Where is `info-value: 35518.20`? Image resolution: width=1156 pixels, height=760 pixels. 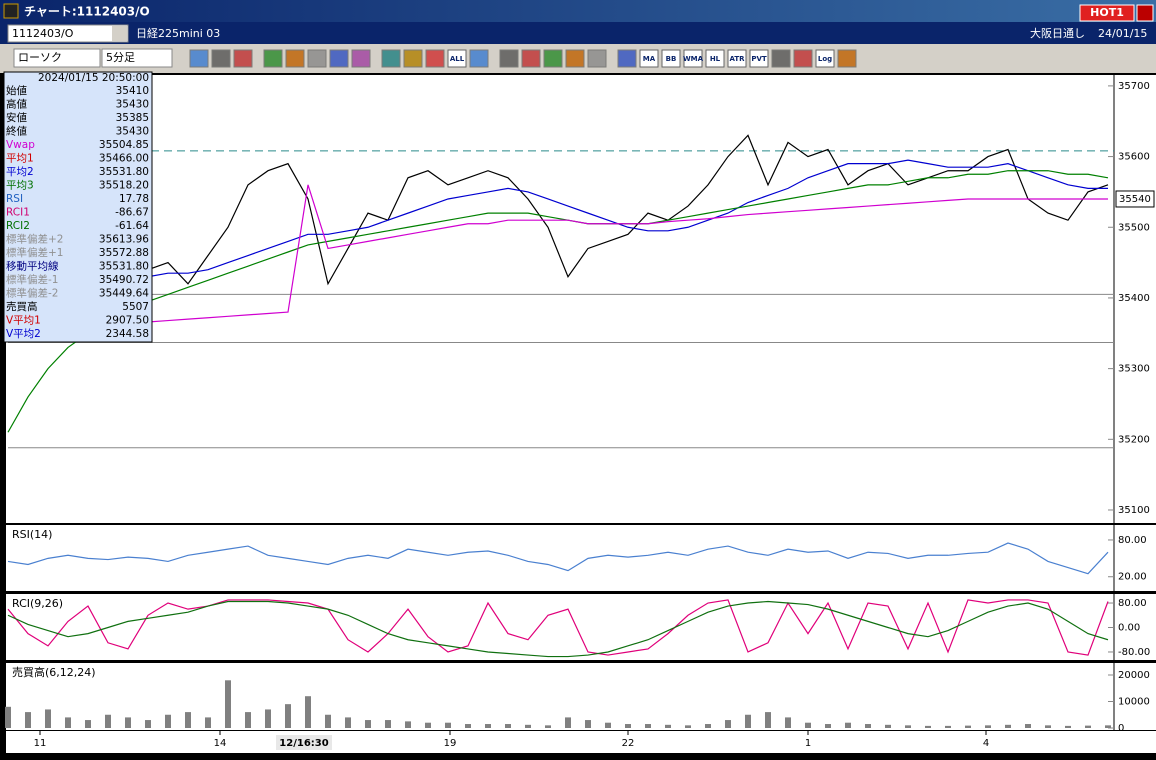
info-value: 35518.20 is located at coordinates (124, 186).